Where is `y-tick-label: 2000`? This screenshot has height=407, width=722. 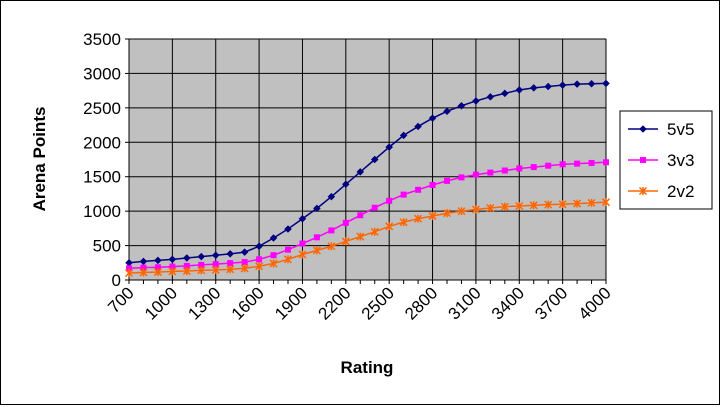
y-tick-label: 2000 is located at coordinates (102, 142).